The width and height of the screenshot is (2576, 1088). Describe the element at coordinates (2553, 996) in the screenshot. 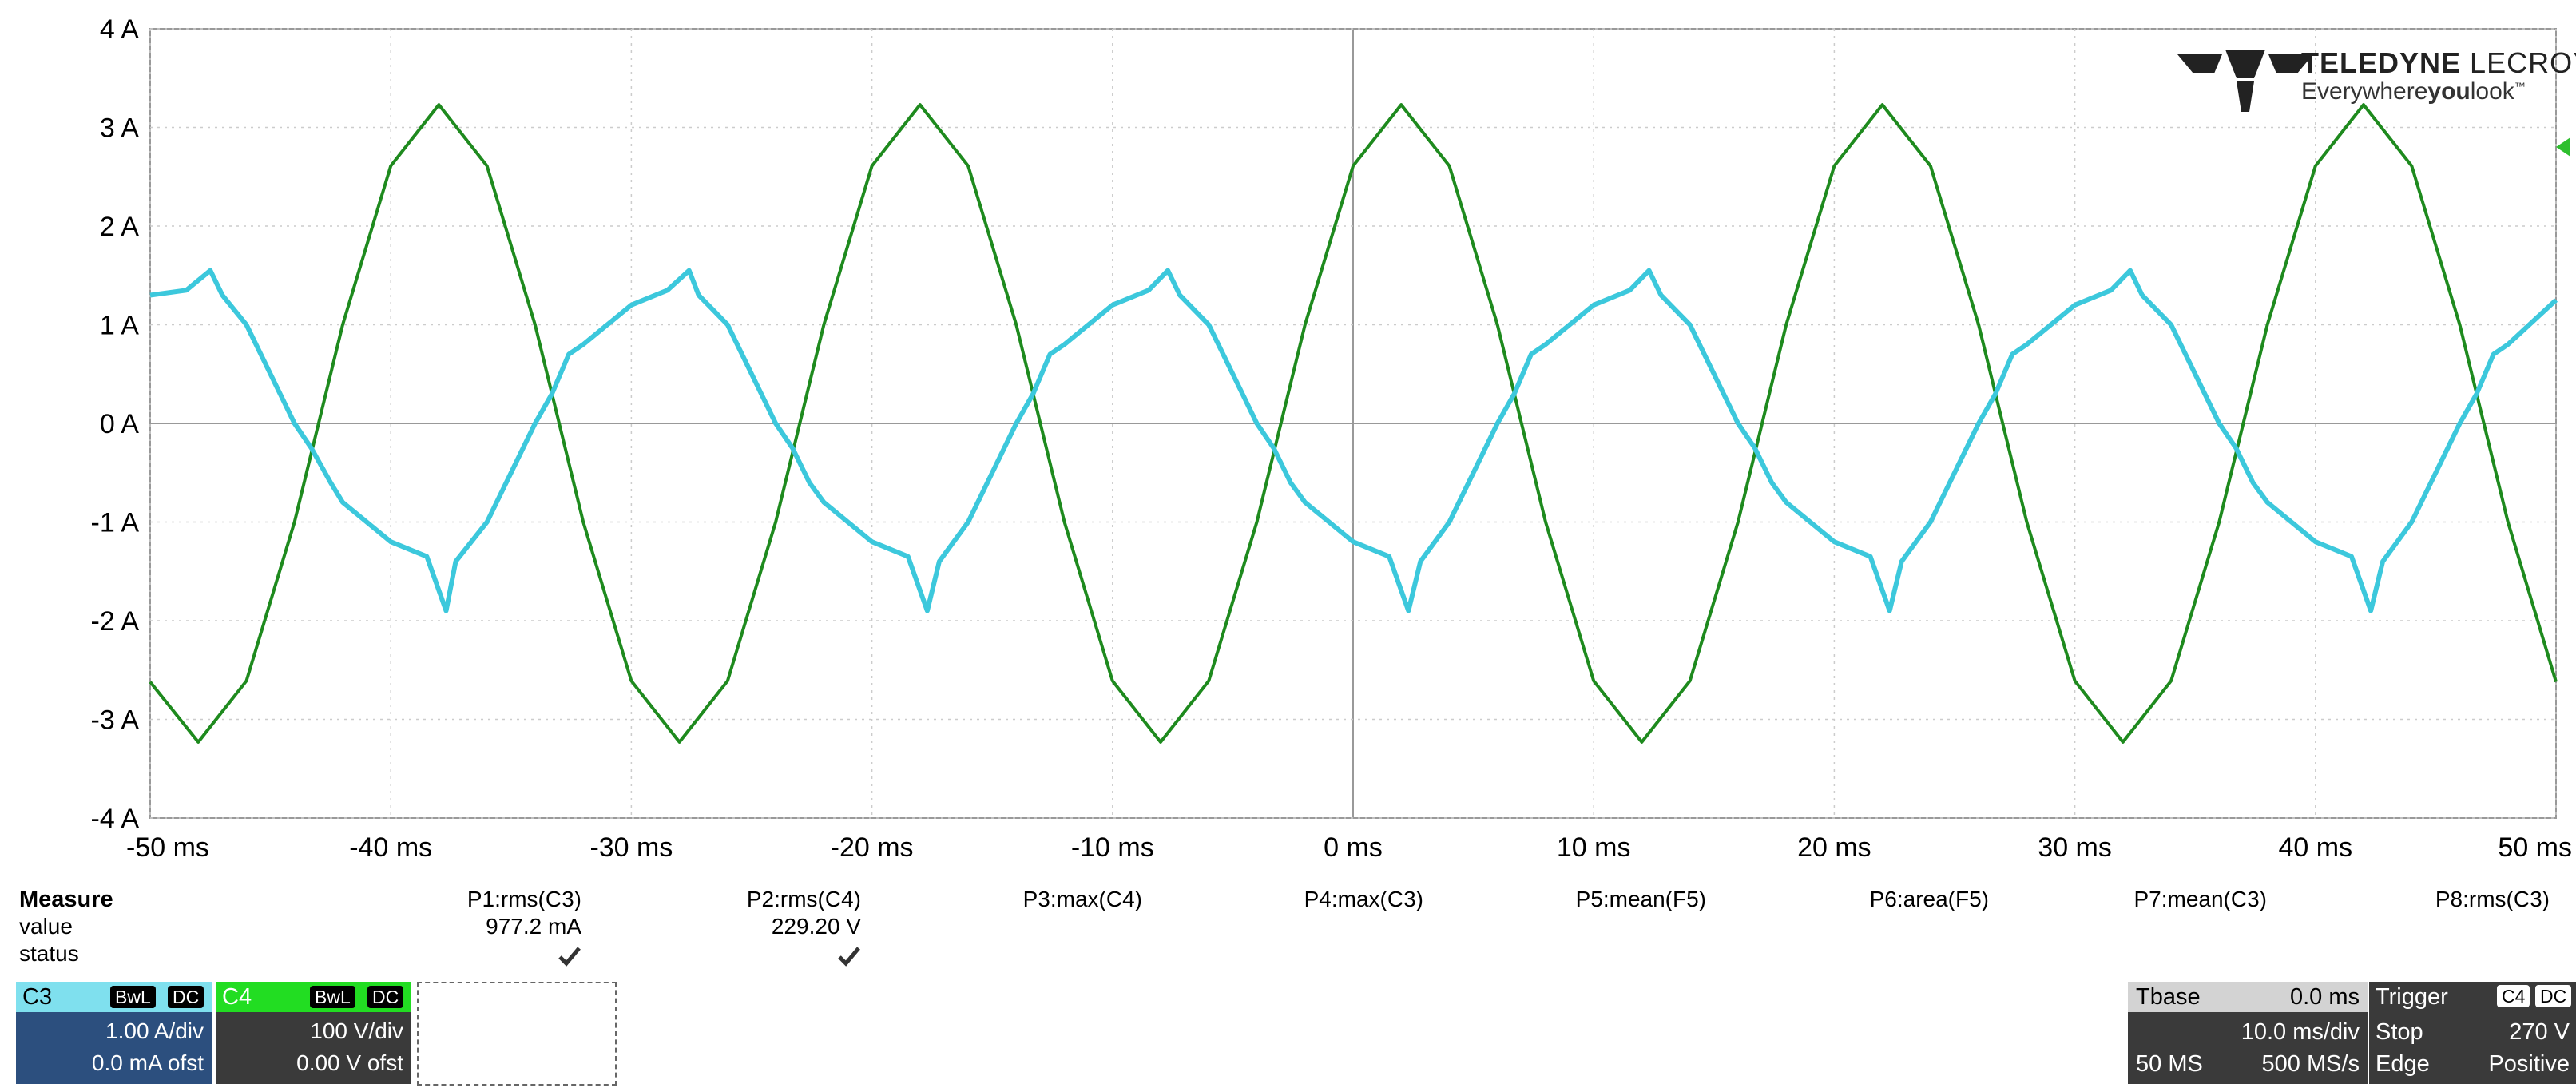

I see `trigger-coupling-badge: DC` at that location.